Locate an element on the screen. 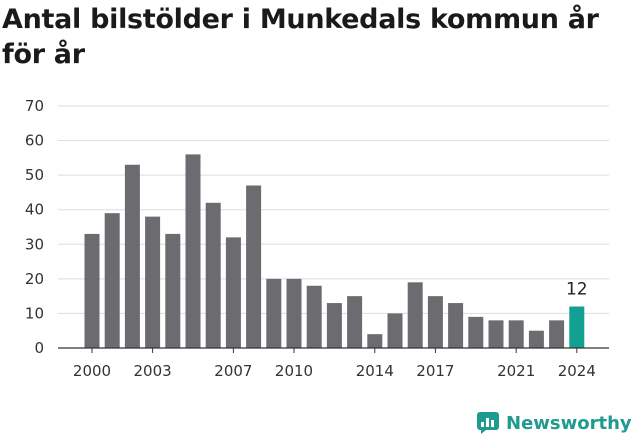  bar-2016 is located at coordinates (415, 315).